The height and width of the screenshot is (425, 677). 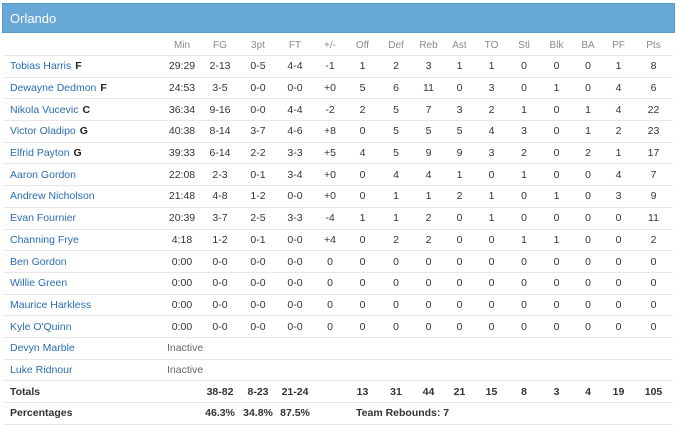 I want to click on player-position: G, so click(x=77, y=153).